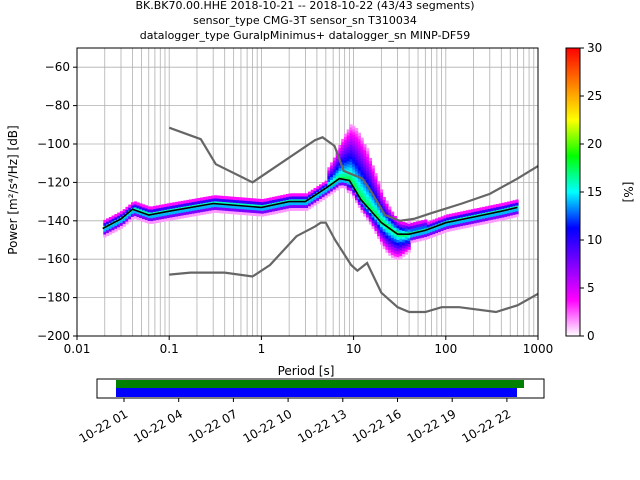  Describe the element at coordinates (432, 426) in the screenshot. I see `timeline-tick-label: 10-22 19` at that location.